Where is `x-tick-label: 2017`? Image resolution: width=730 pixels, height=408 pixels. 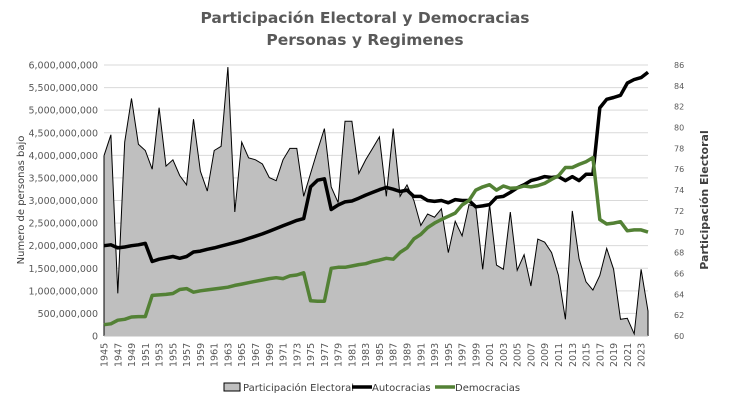 x-tick-label: 2017 is located at coordinates (600, 355).